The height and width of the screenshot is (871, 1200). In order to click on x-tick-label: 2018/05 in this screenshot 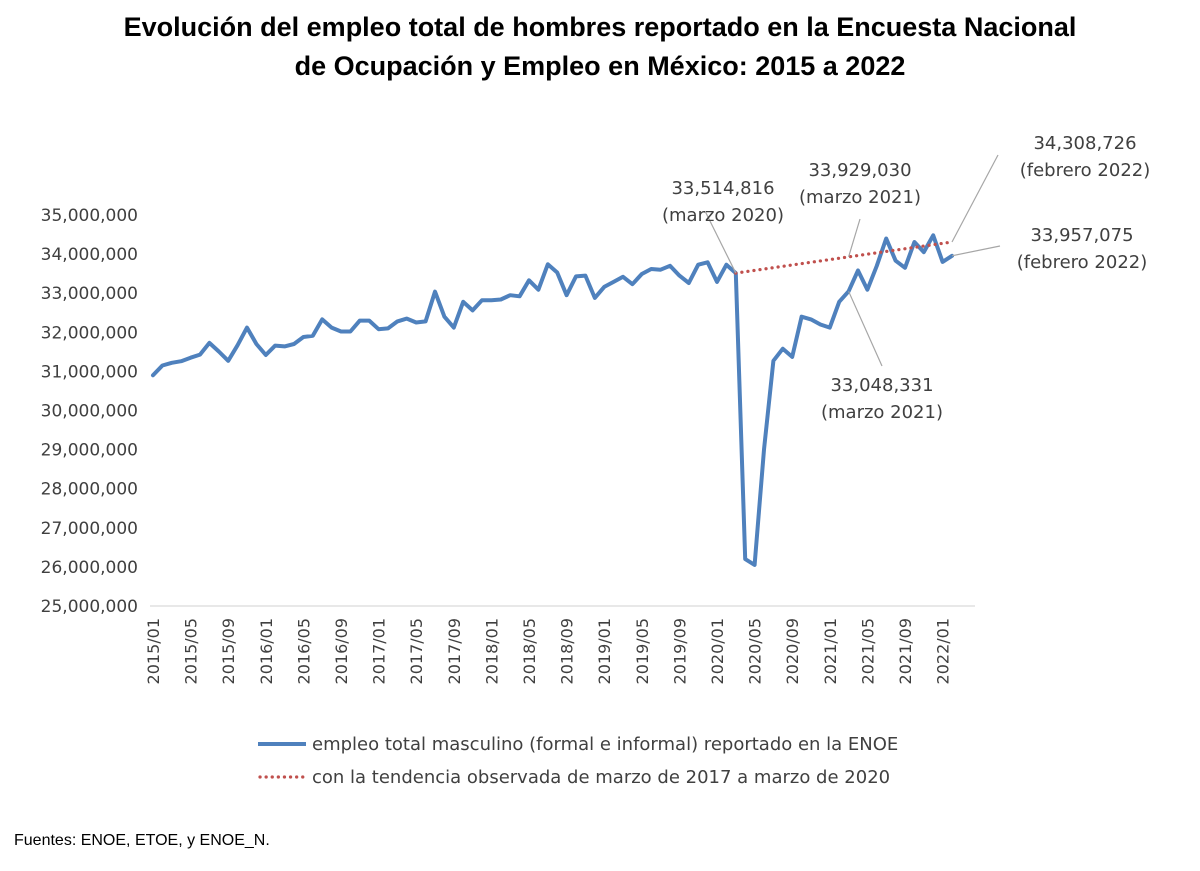, I will do `click(529, 651)`.